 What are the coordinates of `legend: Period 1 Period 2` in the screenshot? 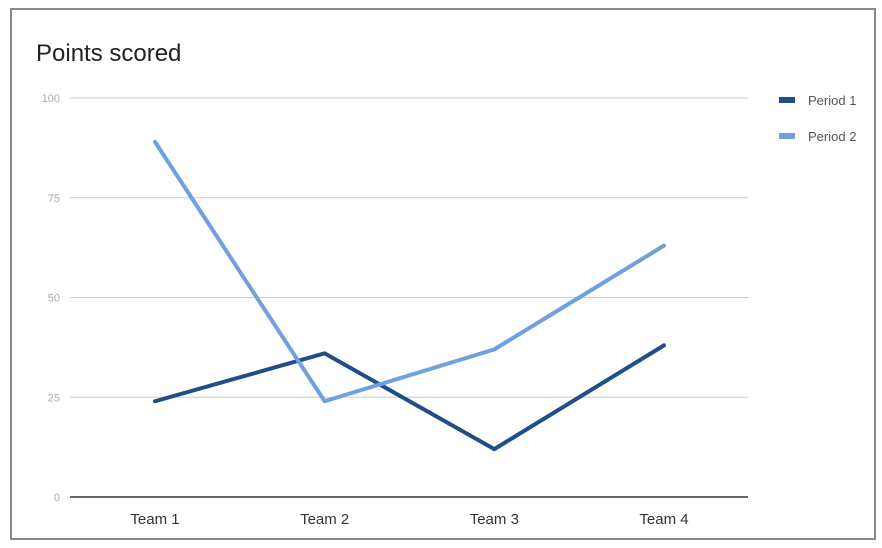 It's located at (817, 118).